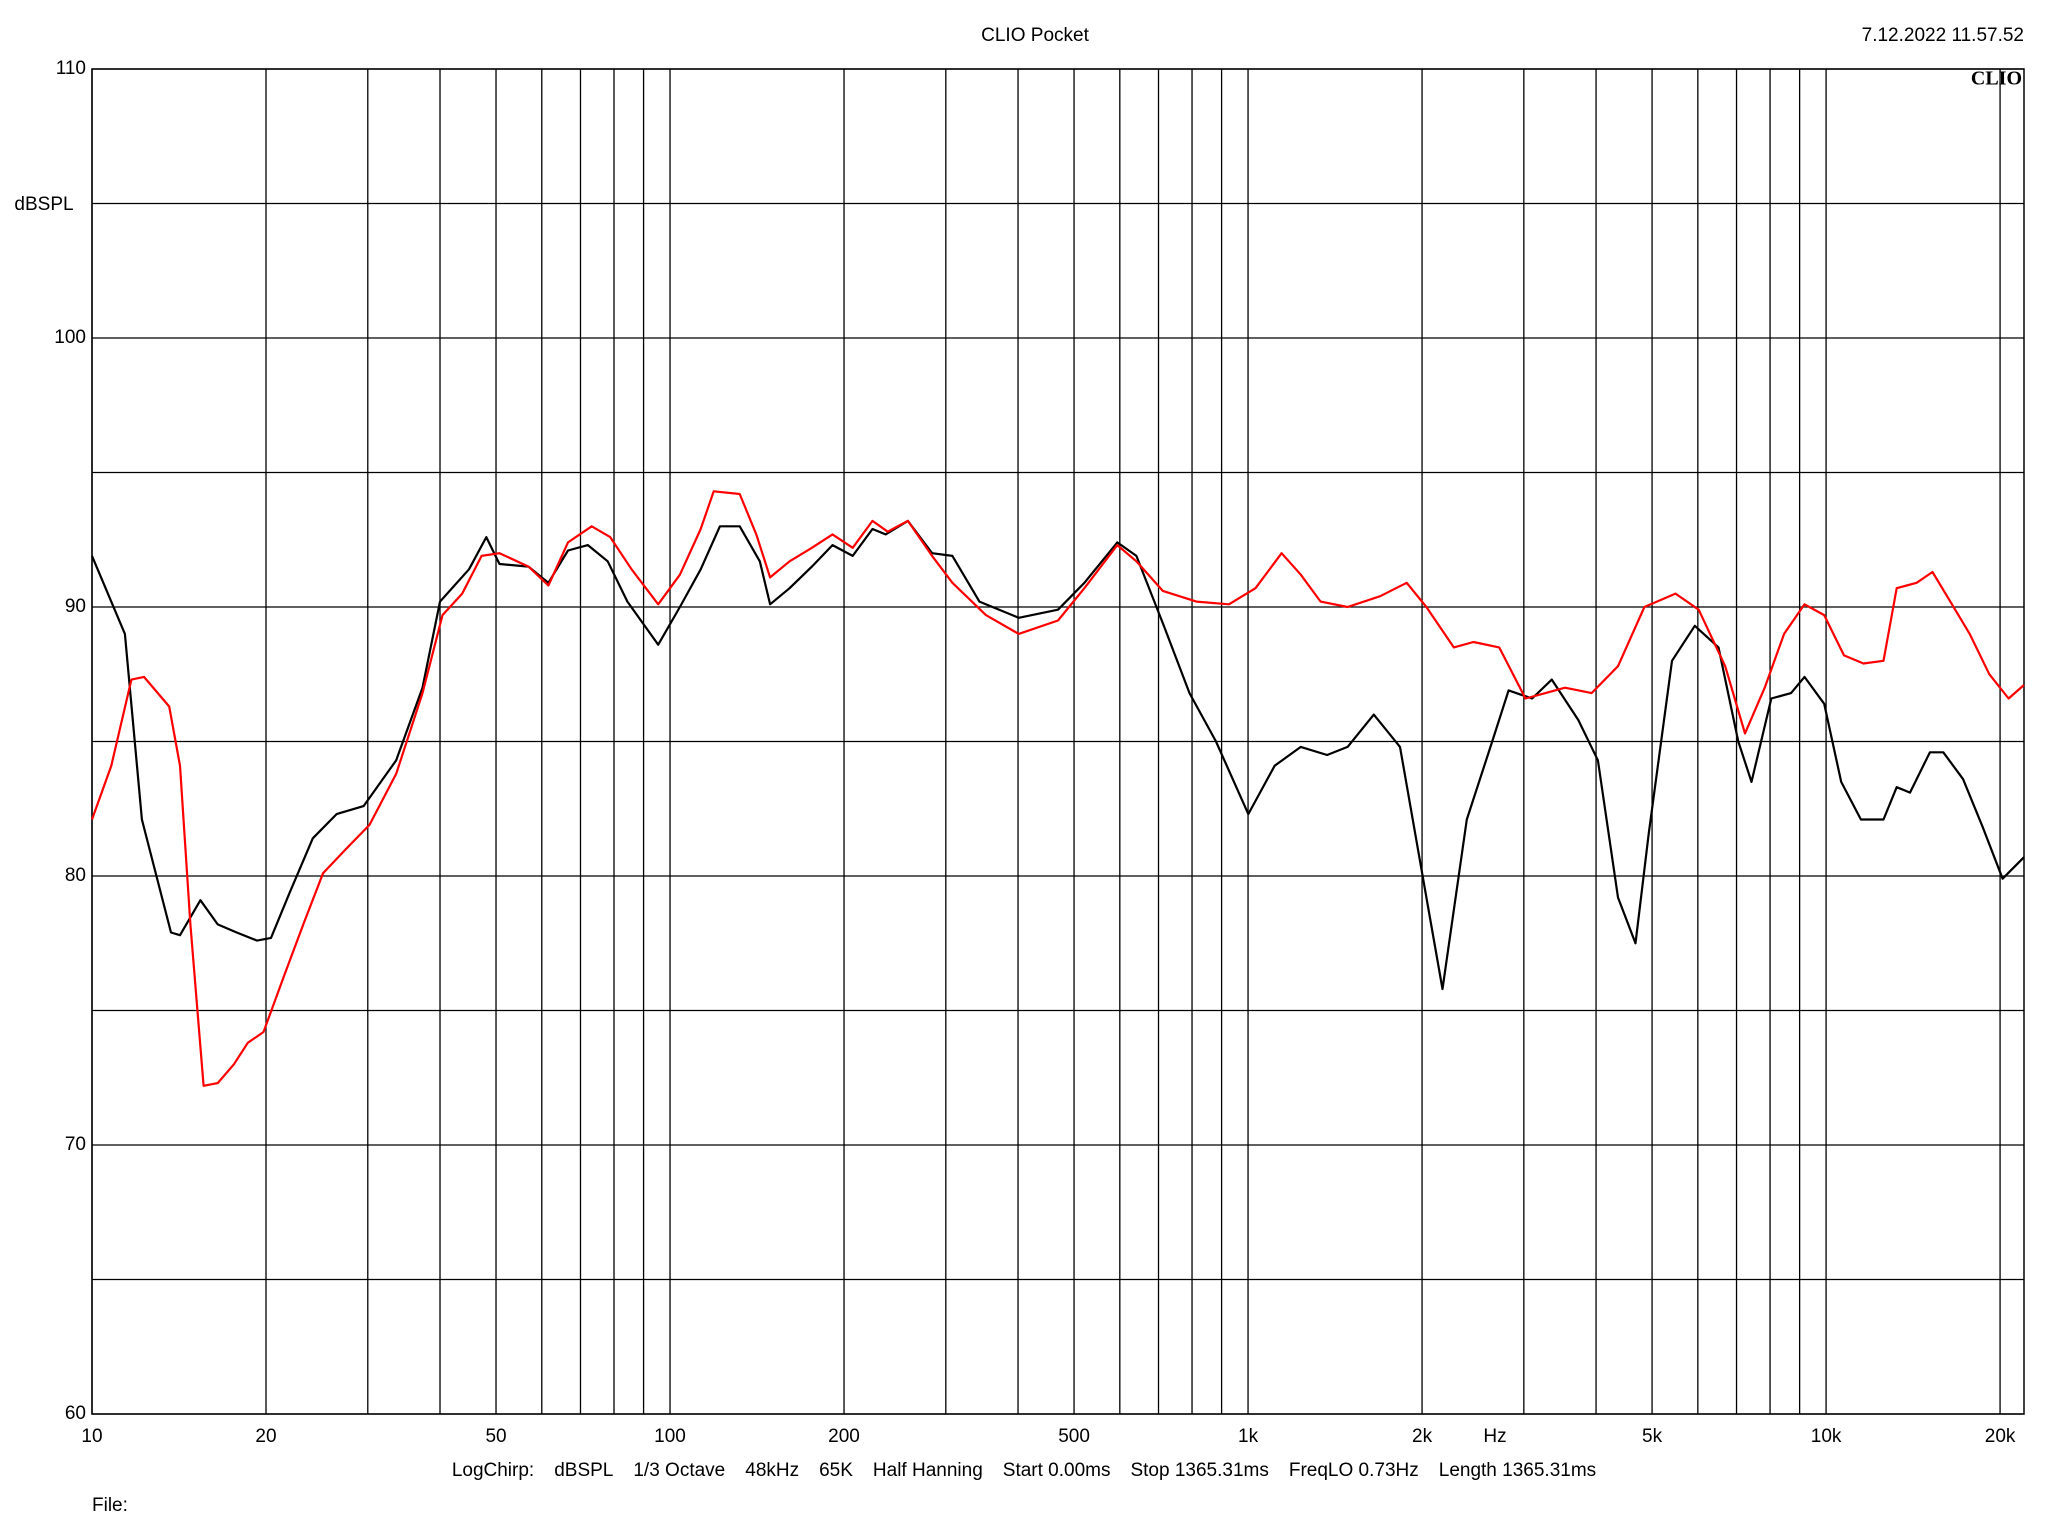 The height and width of the screenshot is (1536, 2048). What do you see at coordinates (43, 204) in the screenshot?
I see `y-axis-label: dBSPL` at bounding box center [43, 204].